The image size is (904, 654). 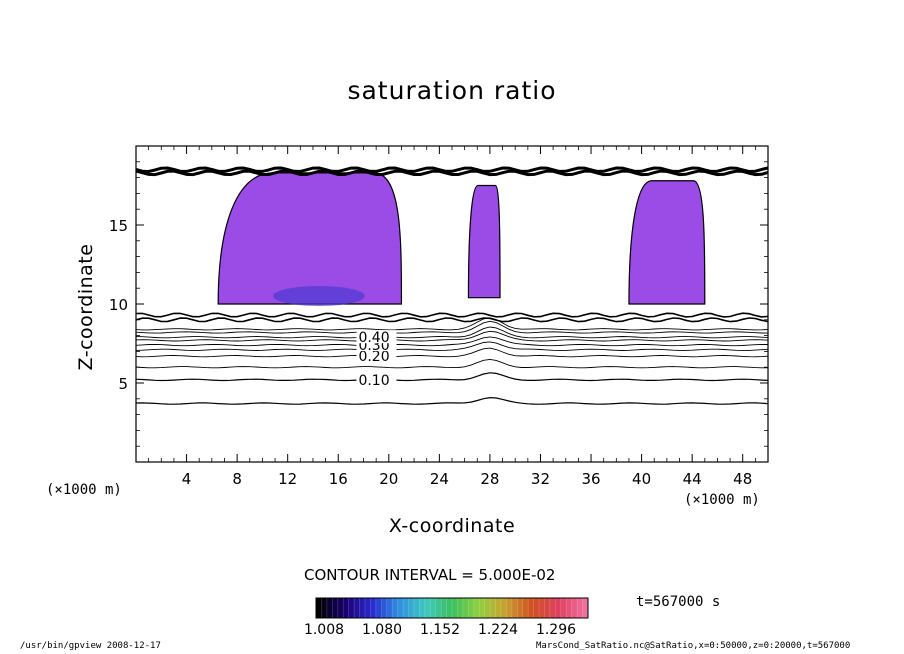 What do you see at coordinates (237, 479) in the screenshot?
I see `x-tick-label: 8` at bounding box center [237, 479].